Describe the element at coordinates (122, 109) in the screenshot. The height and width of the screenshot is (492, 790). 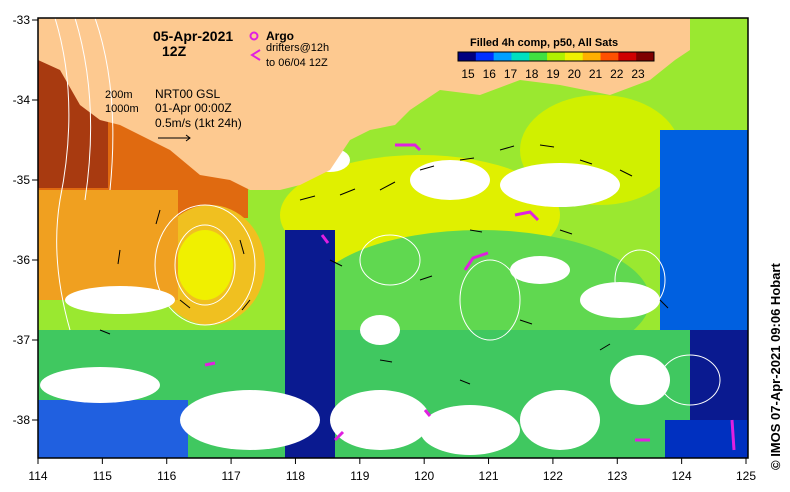
I see `depth-1000m-label: 1000m` at that location.